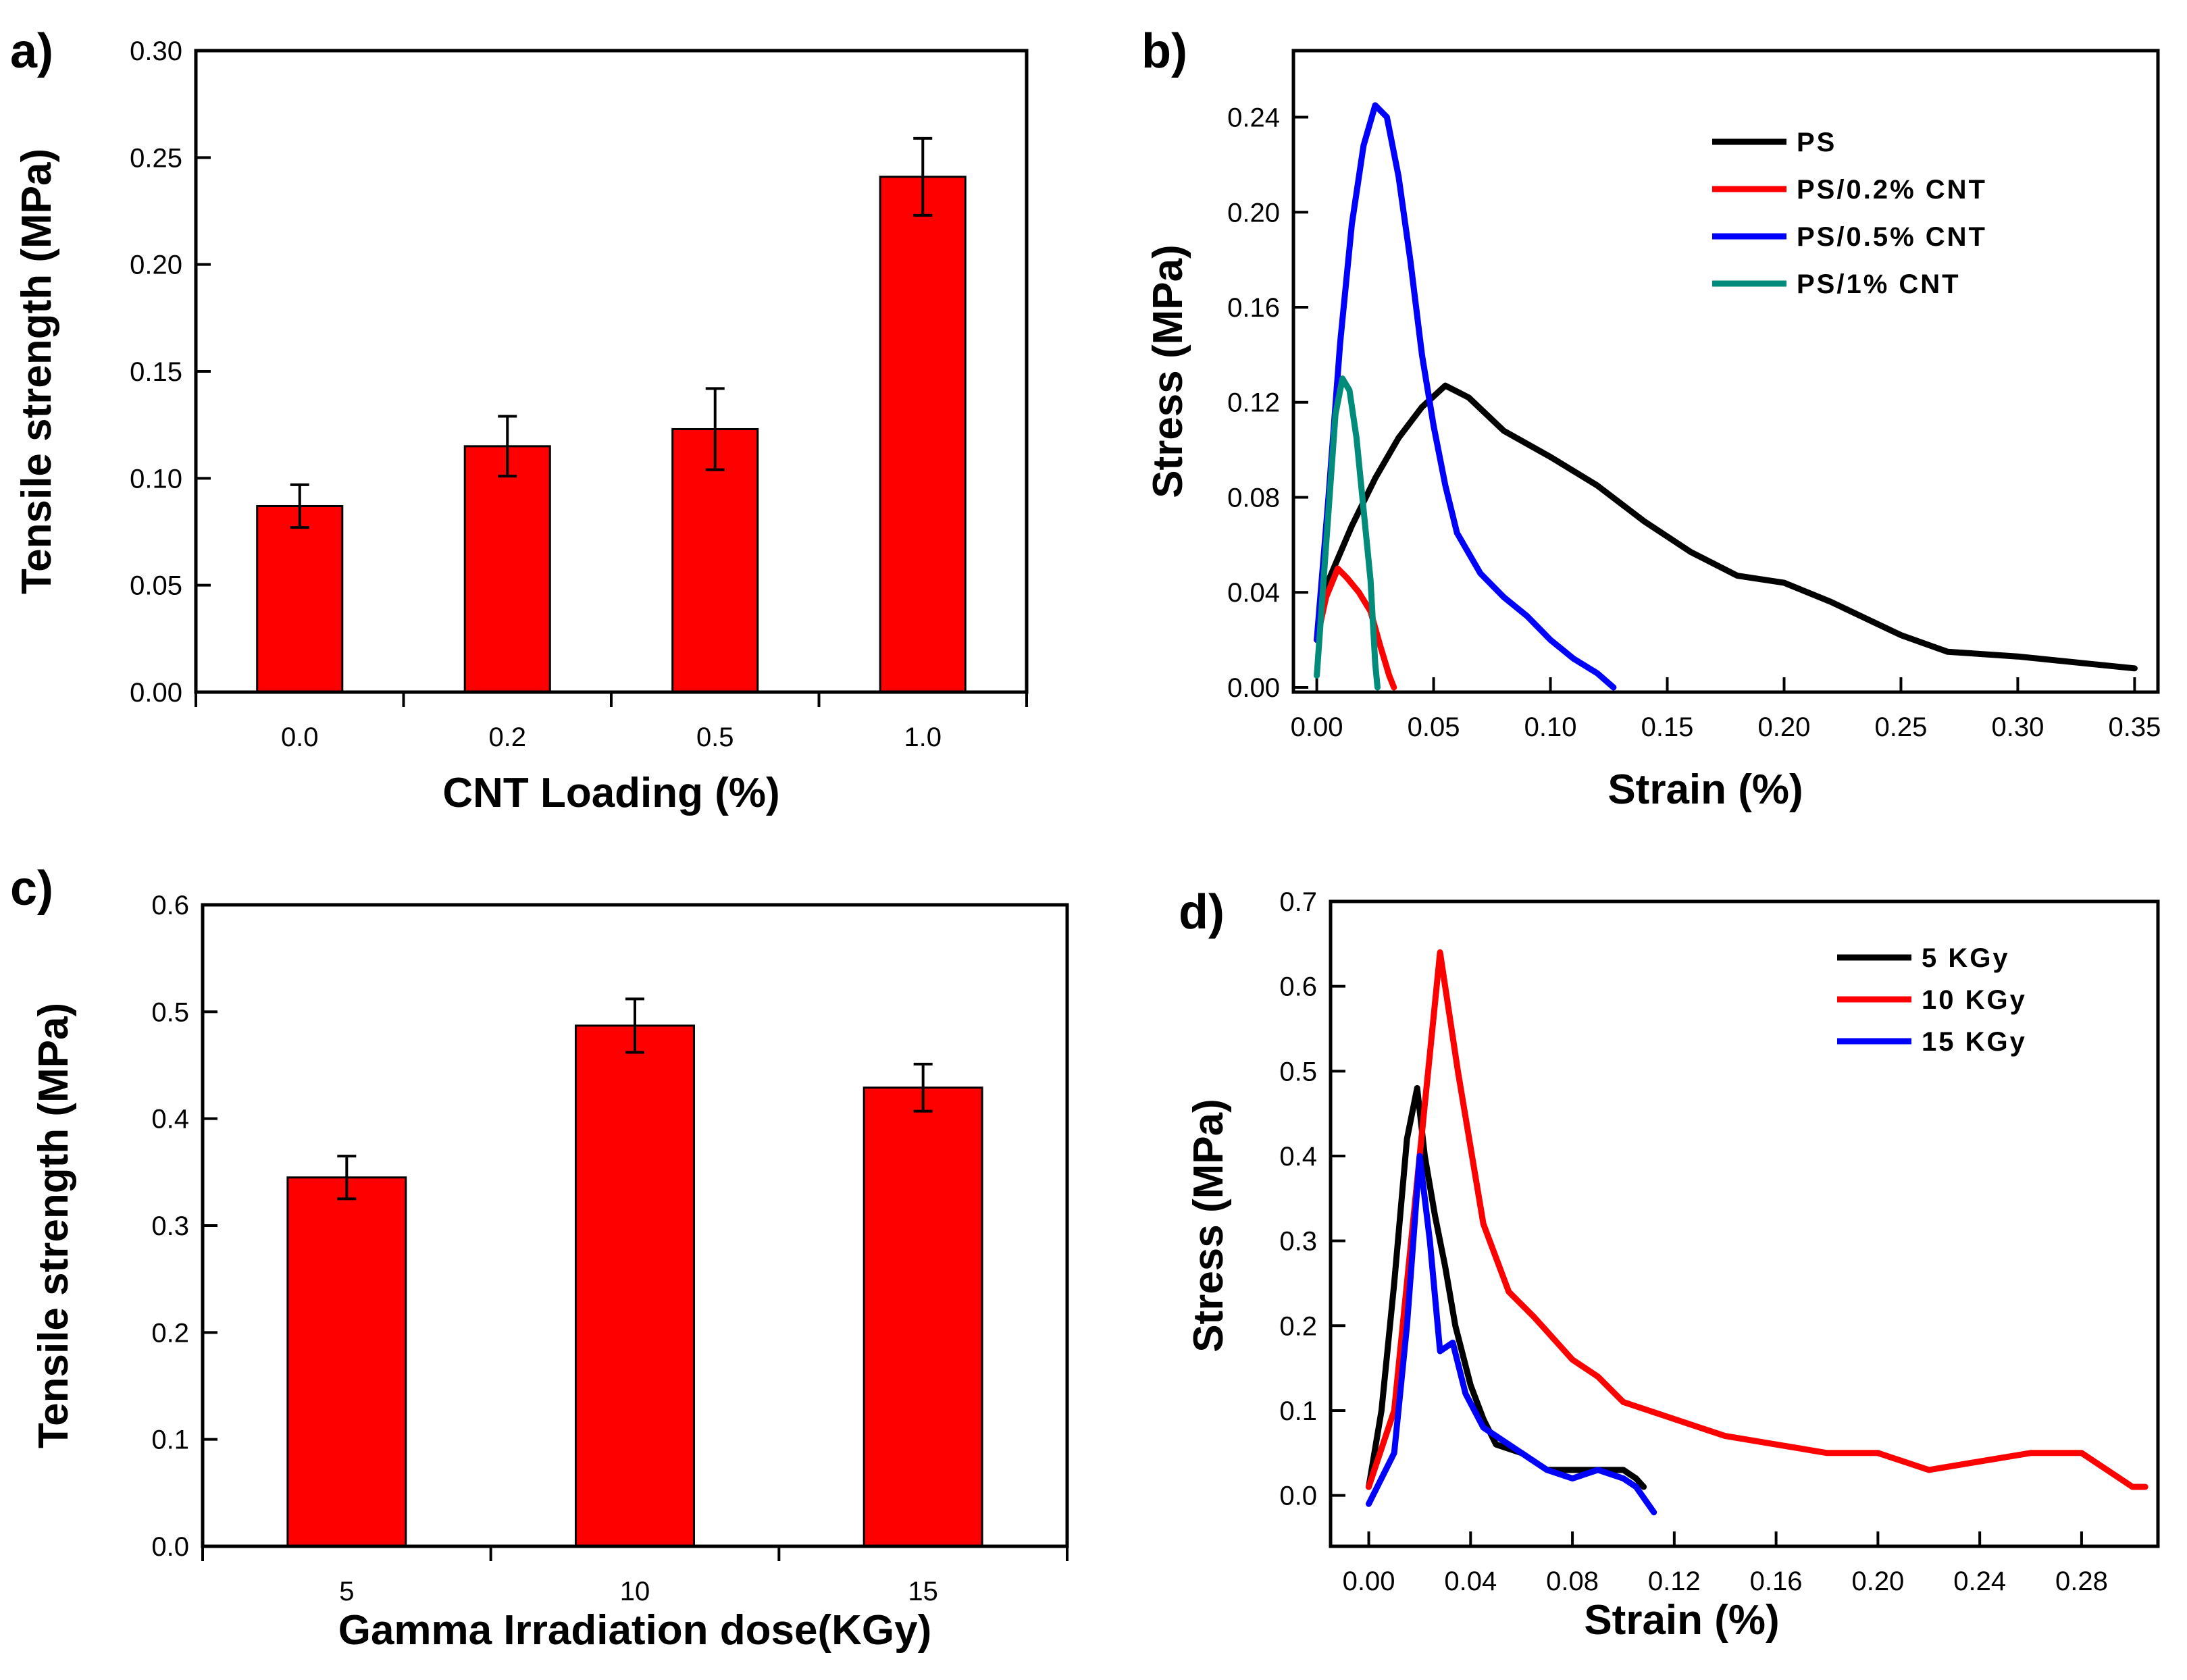 The image size is (2187, 1680). I want to click on x-tick-label: 0.28, so click(2081, 1581).